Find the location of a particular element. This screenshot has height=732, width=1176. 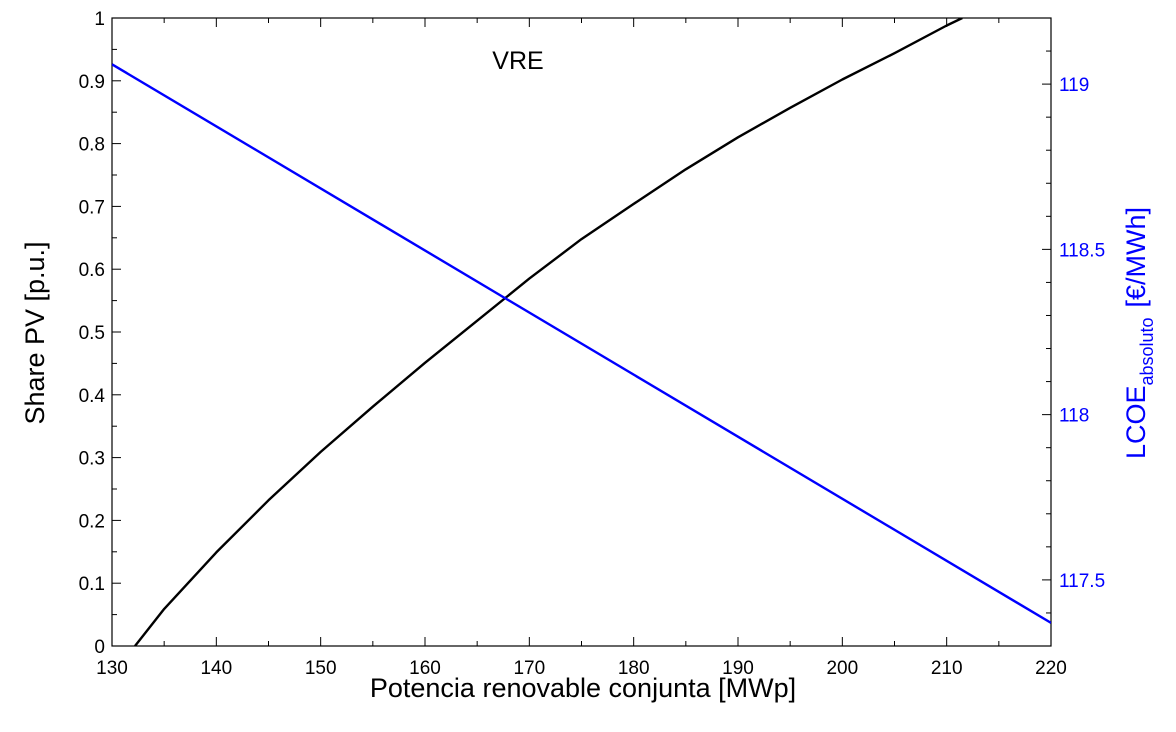

y-axis-left-title: Share PV [p.u.] is located at coordinates (35, 332).